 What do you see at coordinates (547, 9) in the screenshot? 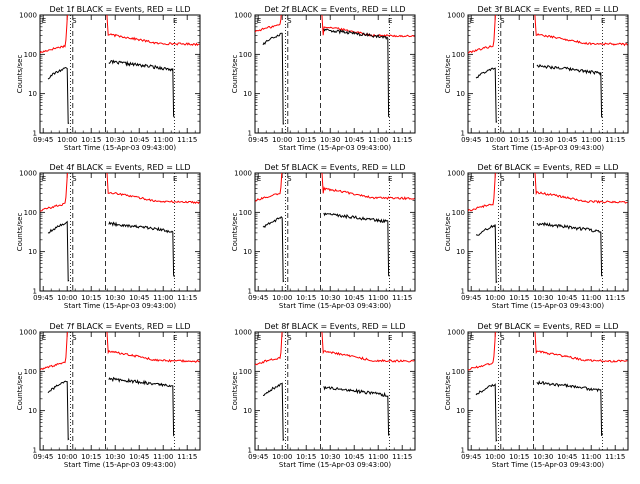
I see `panel-title: Det 3f BLACK = Events, RED = LLD` at bounding box center [547, 9].